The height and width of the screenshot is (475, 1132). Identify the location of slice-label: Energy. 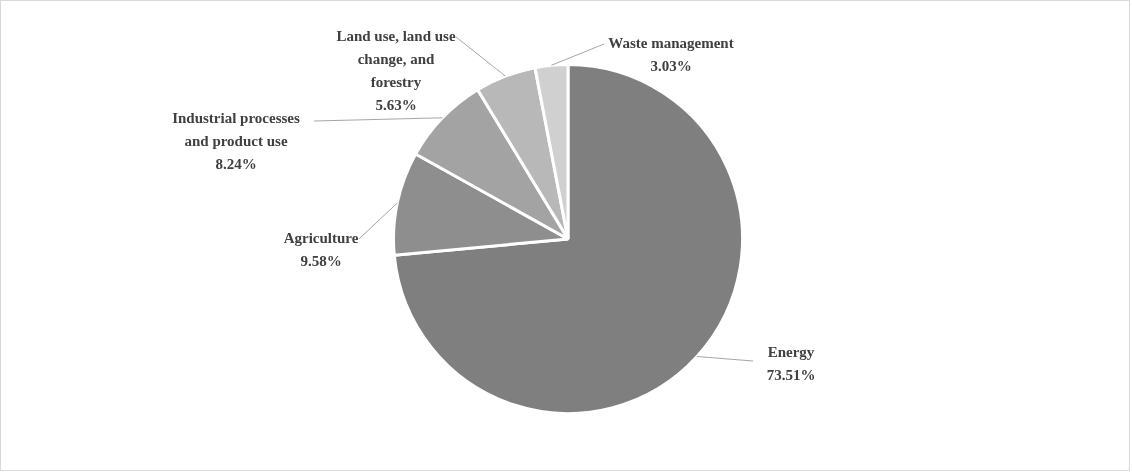
(791, 351).